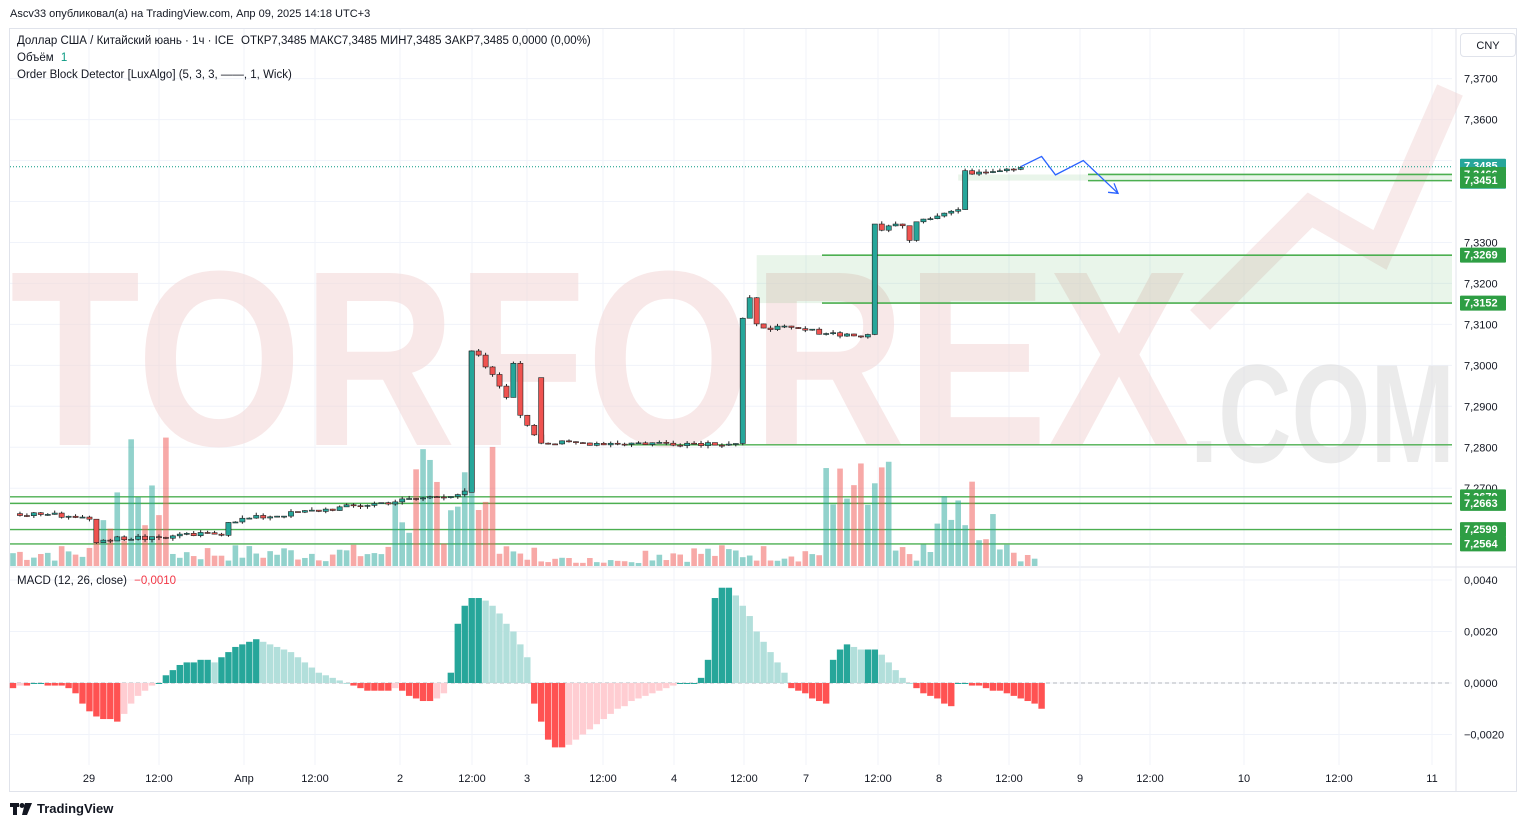 The height and width of the screenshot is (827, 1528). Describe the element at coordinates (96, 581) in the screenshot. I see `macd-legend: MACD (12, 26, close) −0,0010` at that location.